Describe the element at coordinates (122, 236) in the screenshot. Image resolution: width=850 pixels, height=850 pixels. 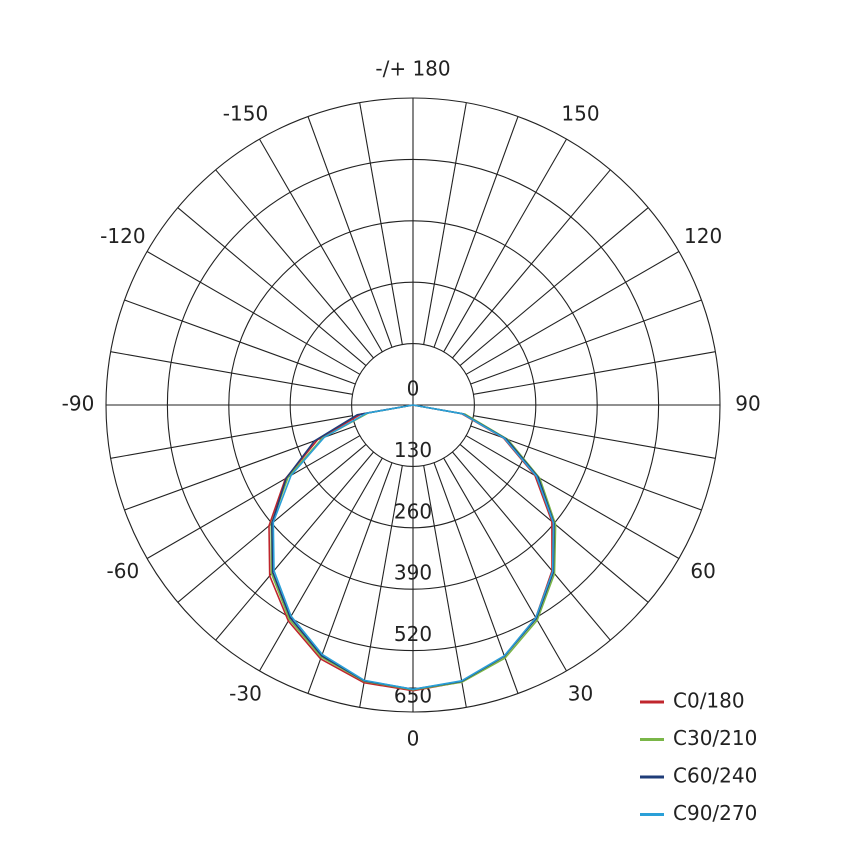
I see `angle-tick-label: -120` at that location.